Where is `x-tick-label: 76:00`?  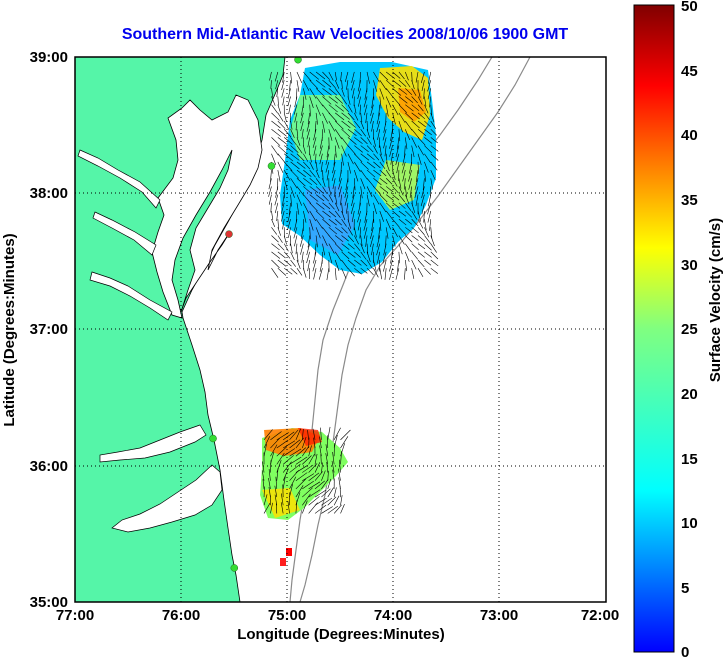
x-tick-label: 76:00 is located at coordinates (181, 615).